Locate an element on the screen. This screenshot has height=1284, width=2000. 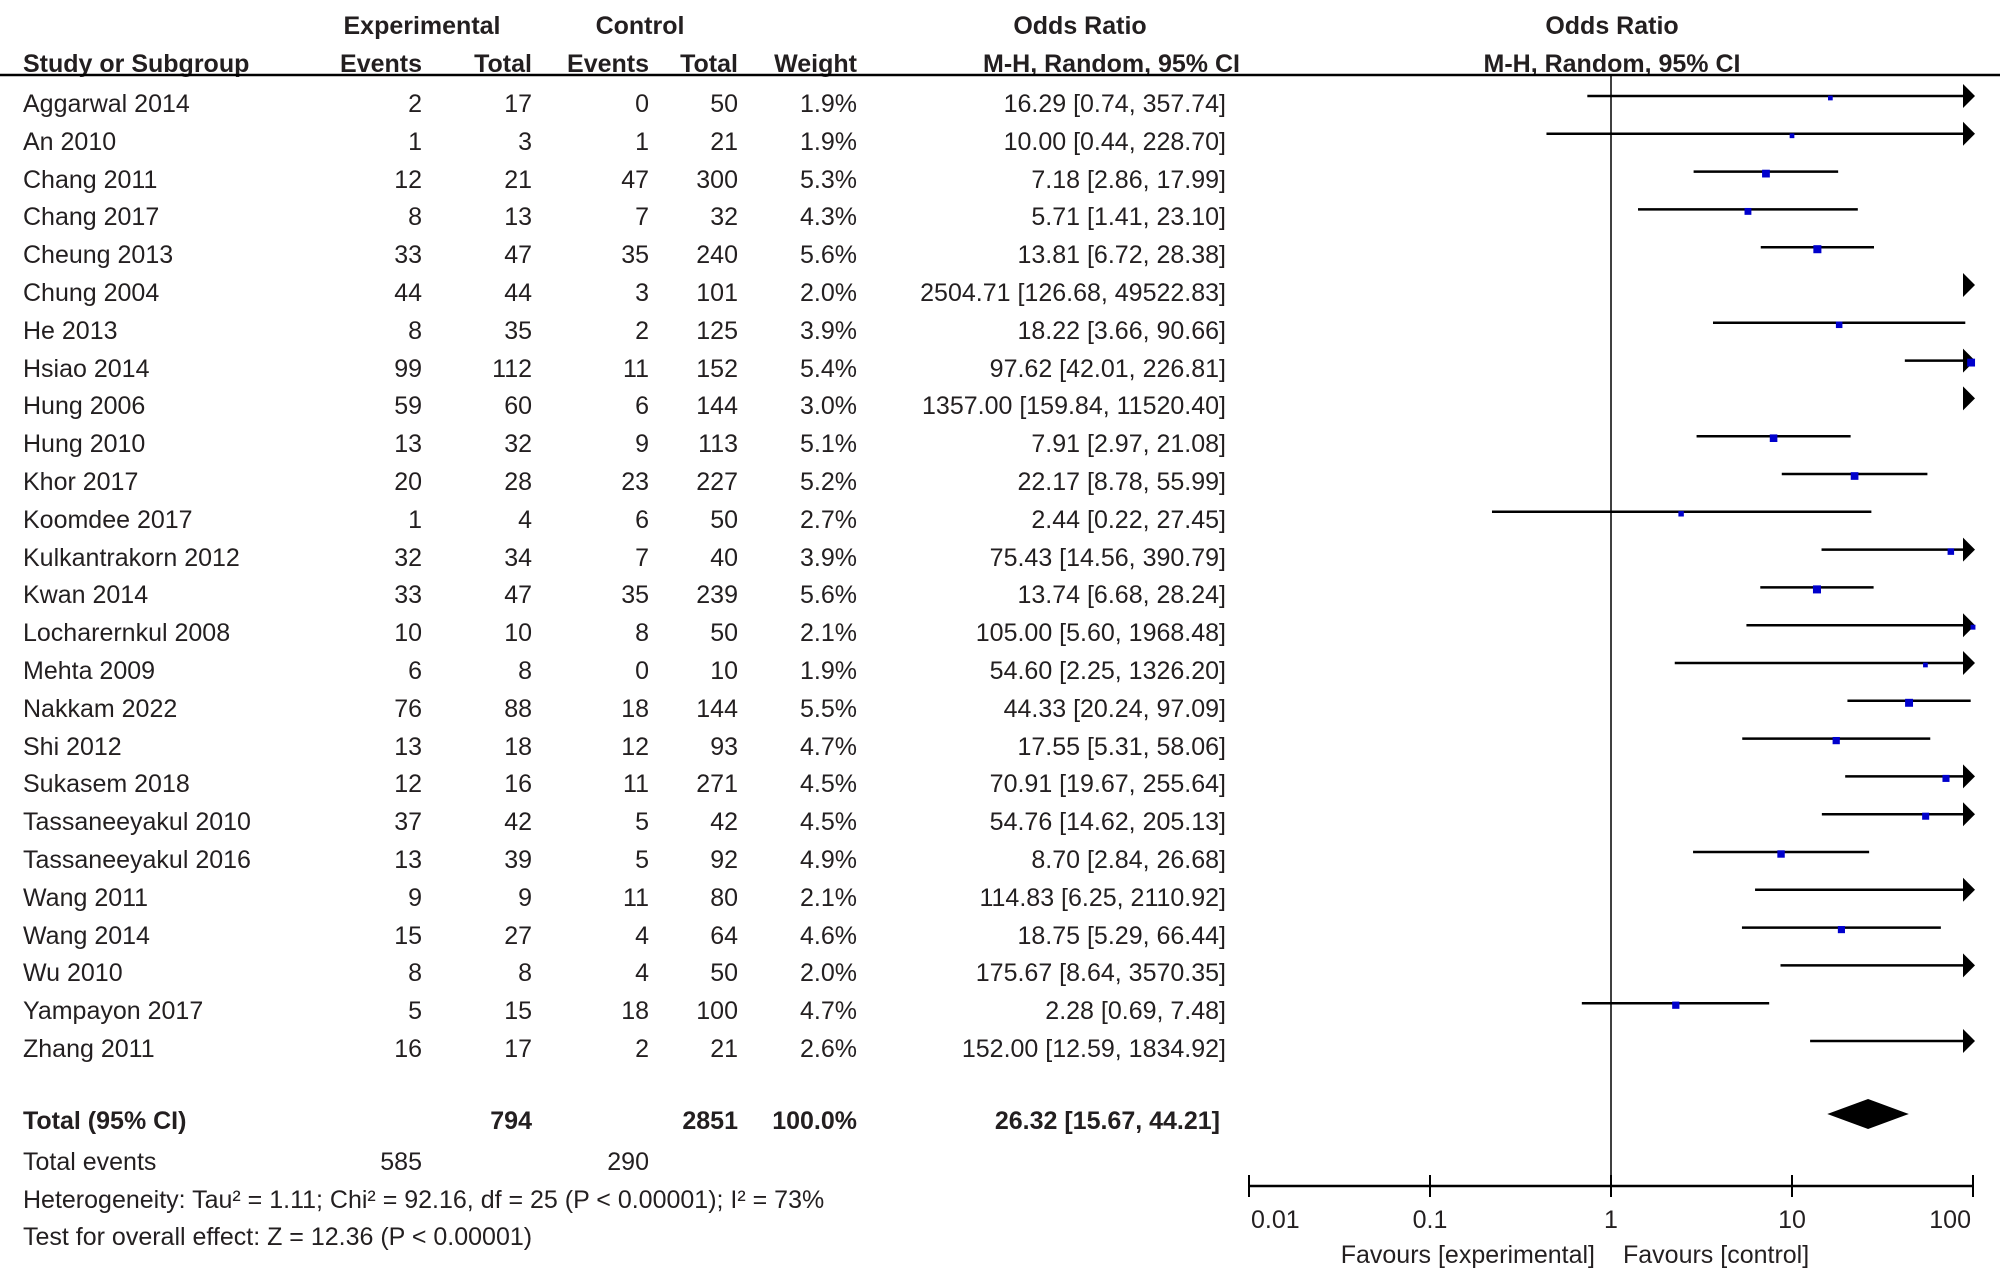
study-name: An 2010 is located at coordinates (70, 141).